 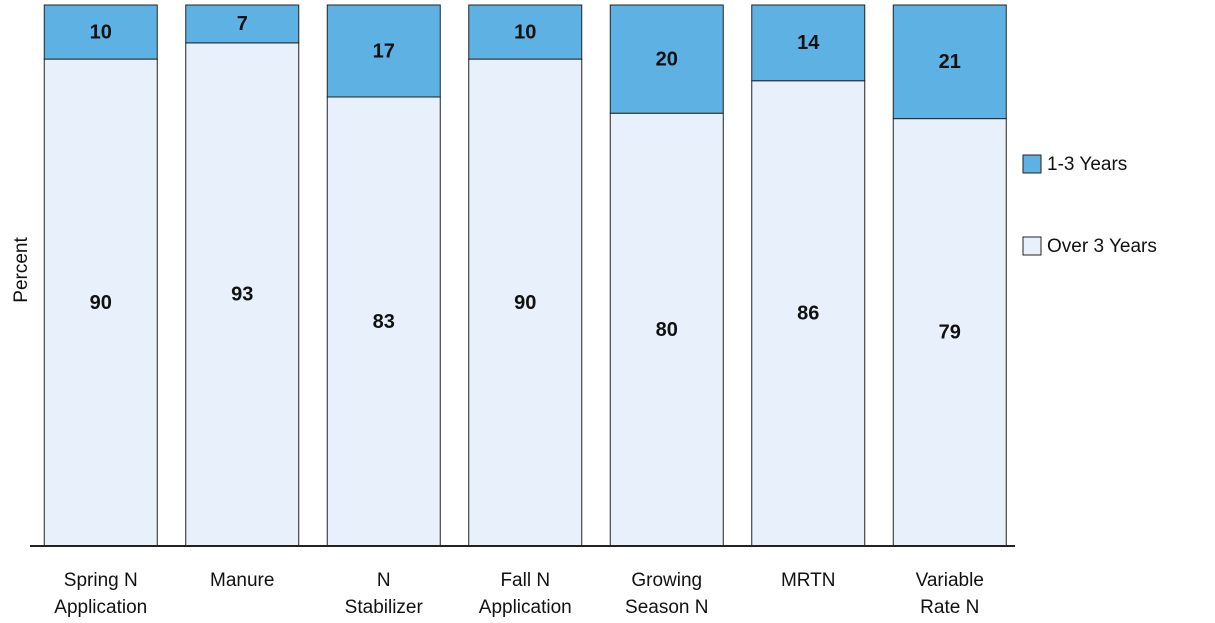 I want to click on x-tick-label: Growing Season N, so click(x=666, y=594).